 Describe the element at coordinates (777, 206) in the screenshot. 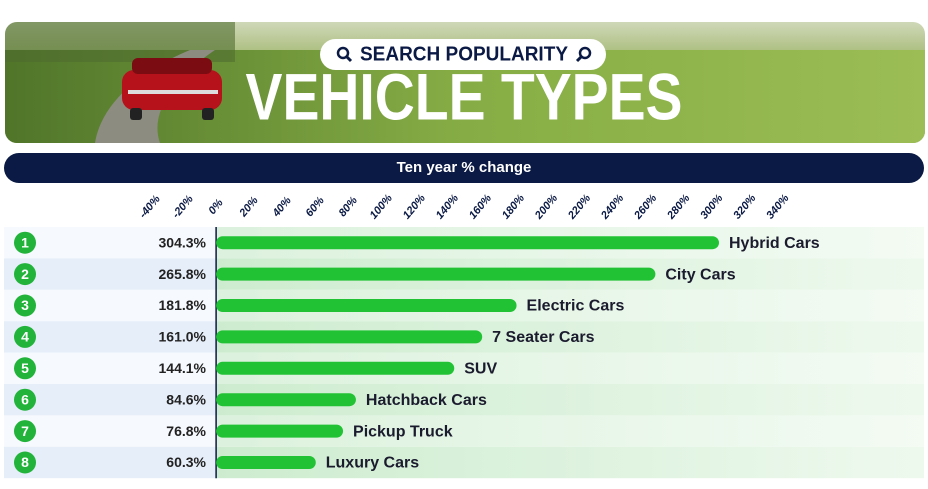

I see `x-tick-label: 340%` at that location.